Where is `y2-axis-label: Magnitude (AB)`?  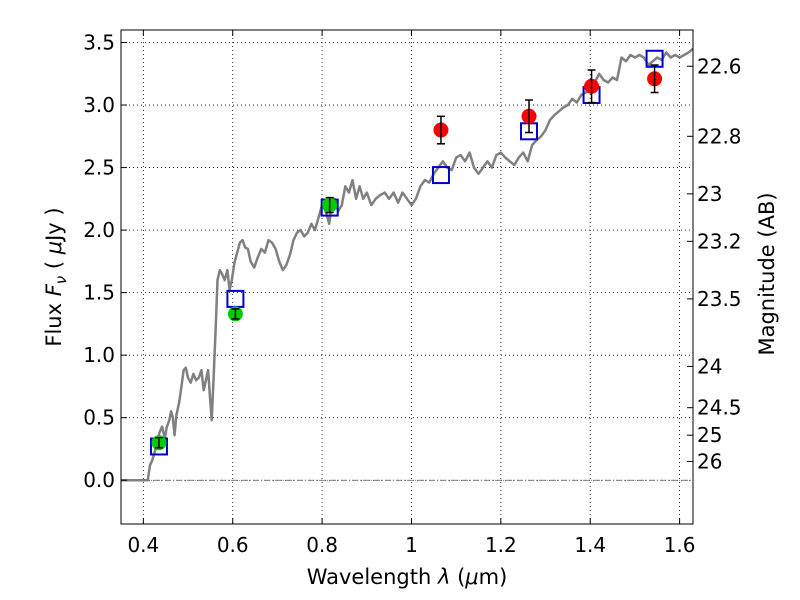 y2-axis-label: Magnitude (AB) is located at coordinates (767, 273).